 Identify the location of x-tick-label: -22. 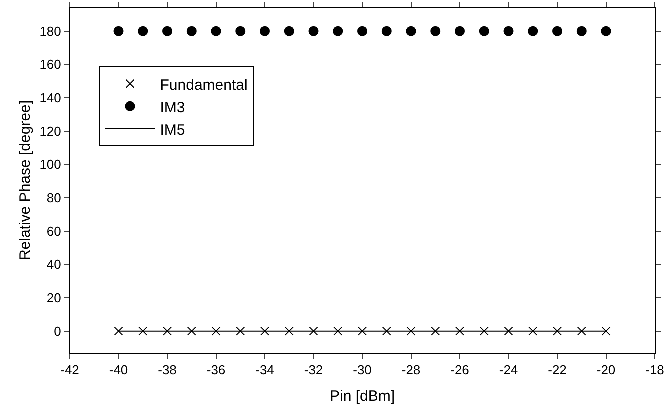
(557, 370).